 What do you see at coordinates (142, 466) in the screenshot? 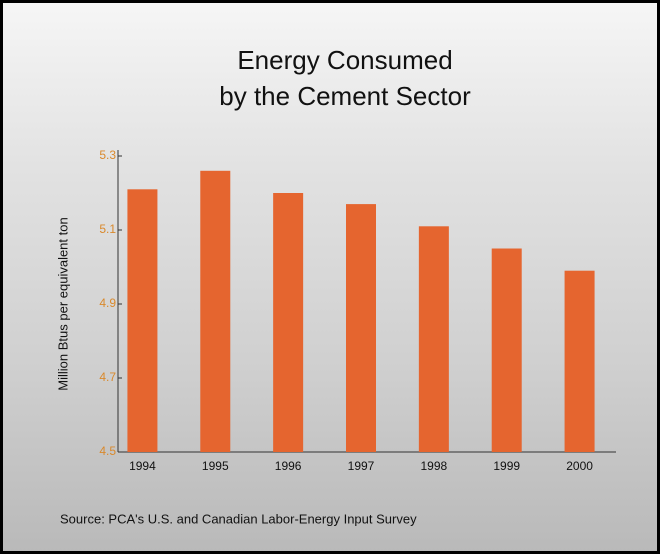
I see `x-tick-label: 1994` at bounding box center [142, 466].